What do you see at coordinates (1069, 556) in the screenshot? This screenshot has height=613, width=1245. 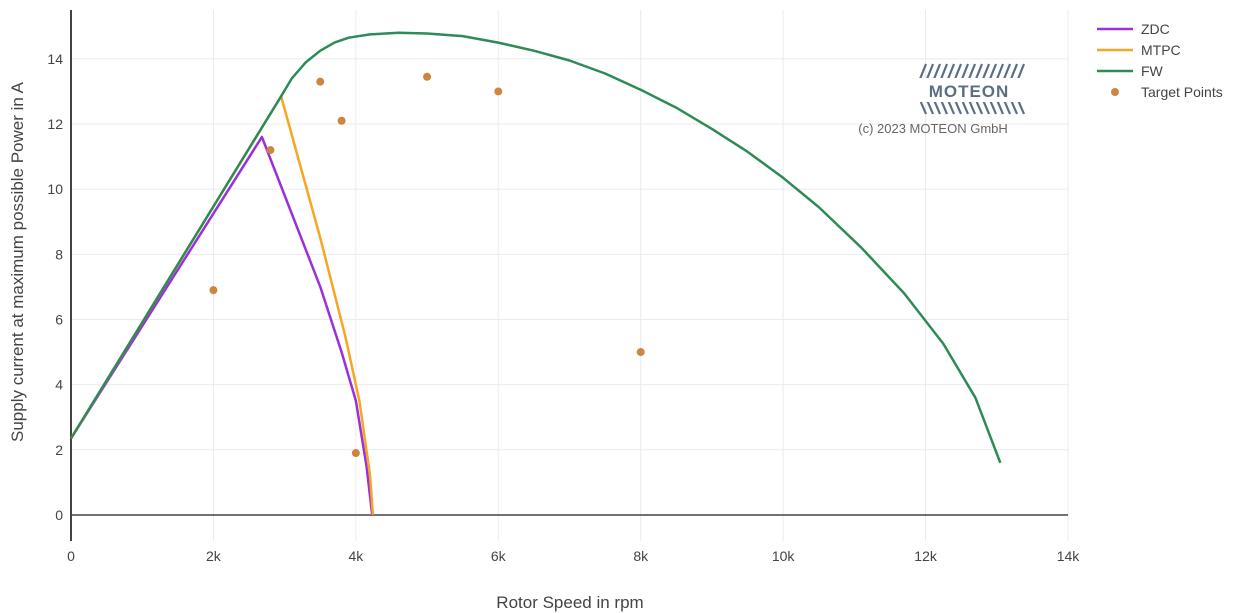 I see `x-tick-label: 14k` at bounding box center [1069, 556].